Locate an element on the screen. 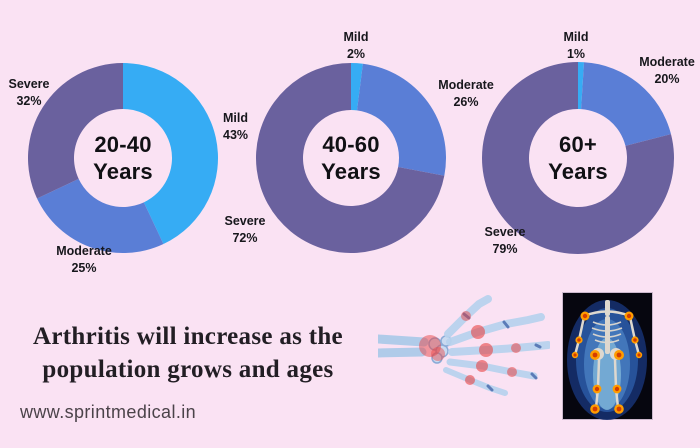 Image resolution: width=700 pixels, height=448 pixels. headline-line-2: population grows and ages is located at coordinates (188, 369).